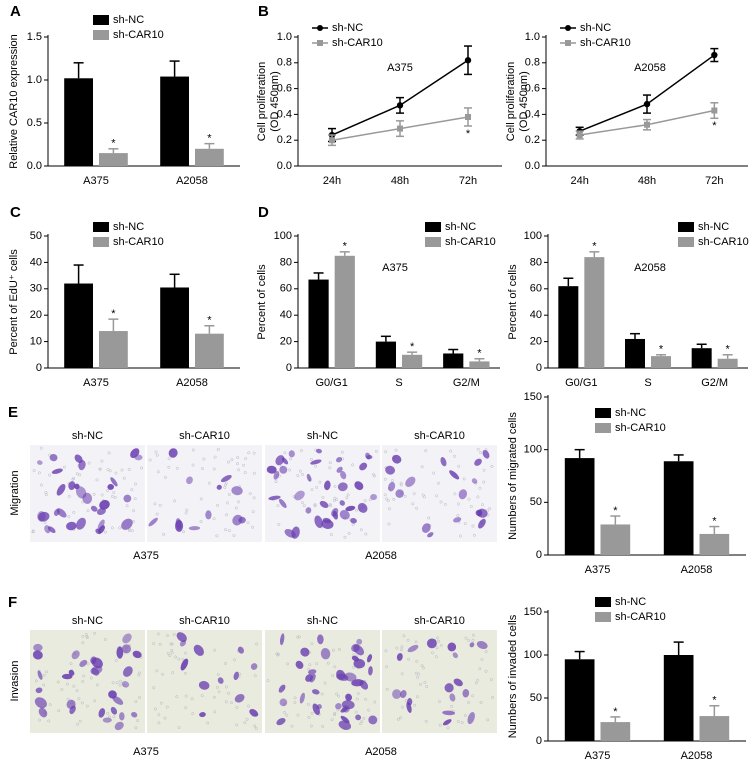 The image size is (753, 765). What do you see at coordinates (539, 741) in the screenshot?
I see `y-tick-label: 0` at bounding box center [539, 741].